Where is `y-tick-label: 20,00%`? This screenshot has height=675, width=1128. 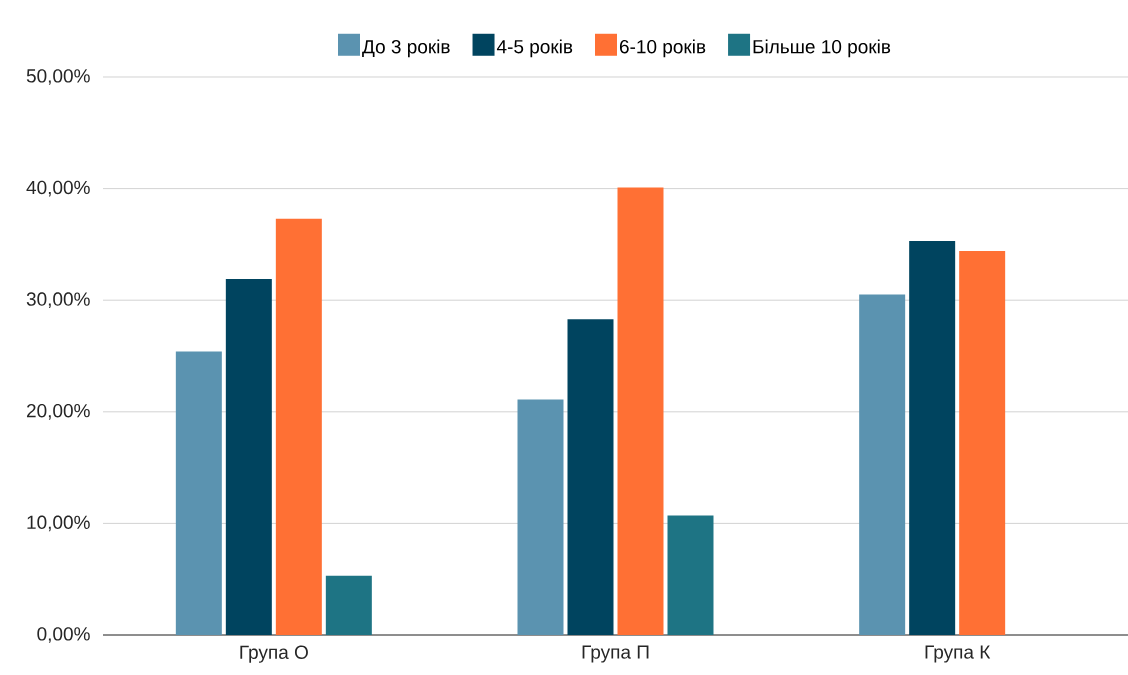 y-tick-label: 20,00% is located at coordinates (58, 411).